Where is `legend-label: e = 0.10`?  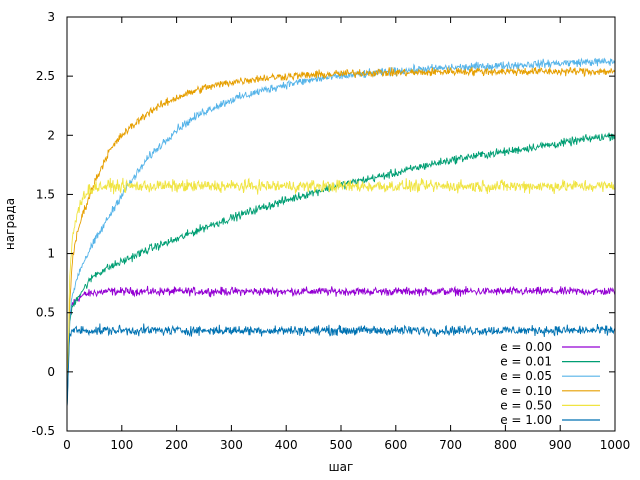
legend-label: e = 0.10 is located at coordinates (526, 391).